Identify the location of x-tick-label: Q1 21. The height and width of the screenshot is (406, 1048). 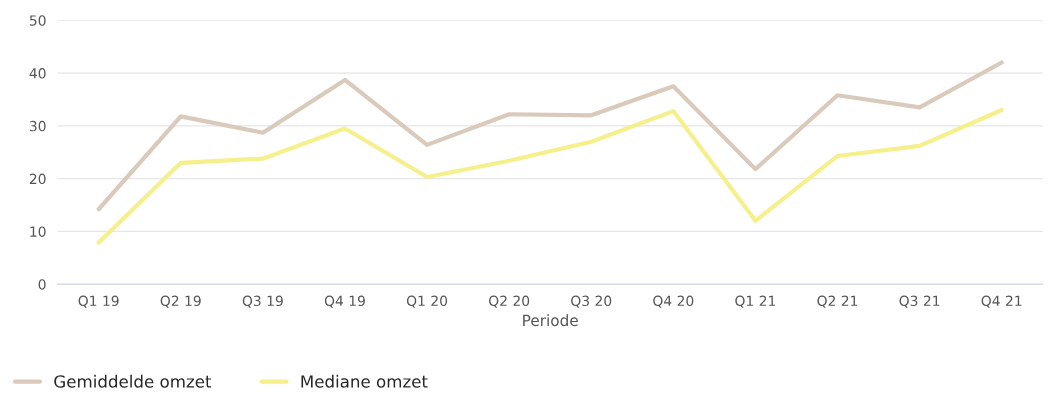
(755, 301).